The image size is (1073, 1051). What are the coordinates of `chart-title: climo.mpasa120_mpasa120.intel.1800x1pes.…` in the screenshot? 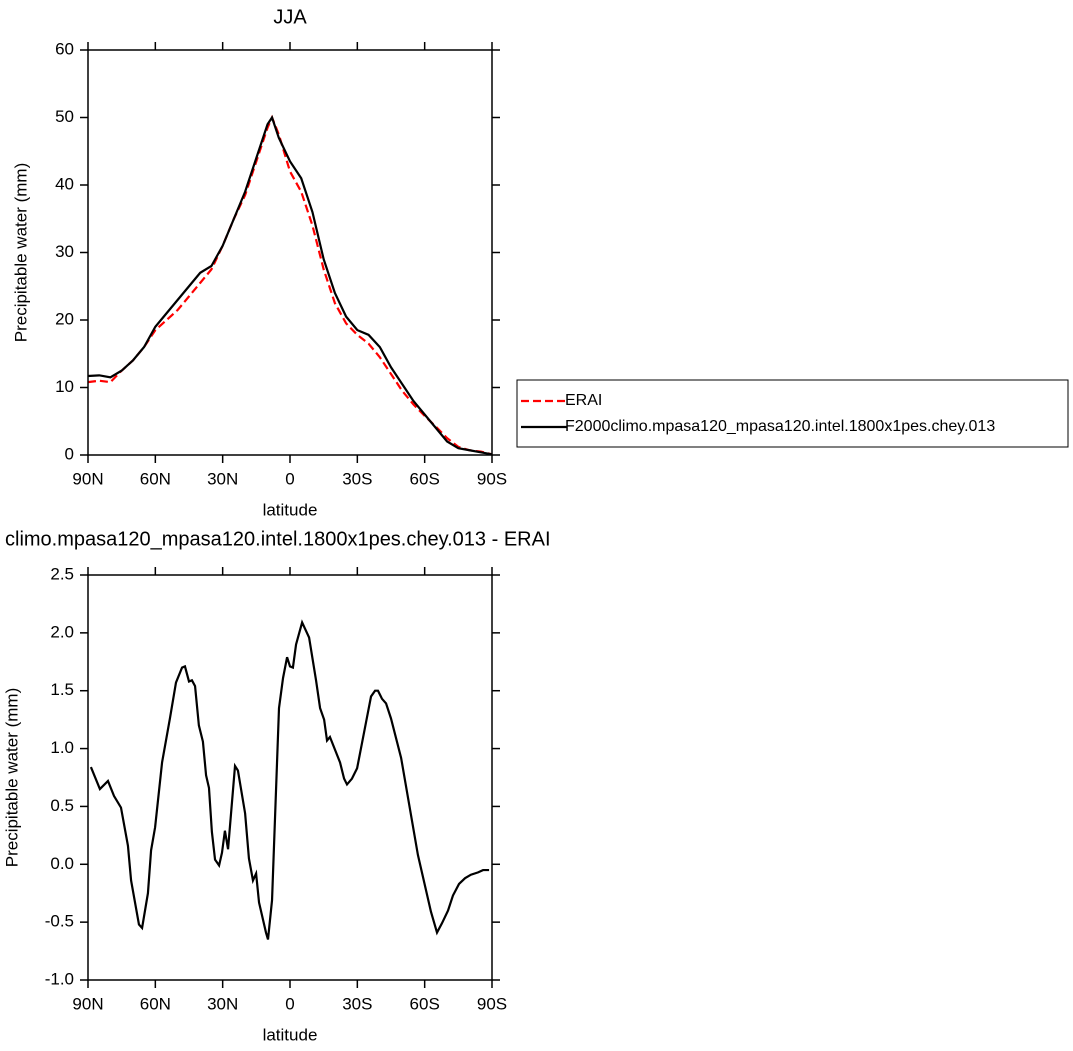 It's located at (278, 539).